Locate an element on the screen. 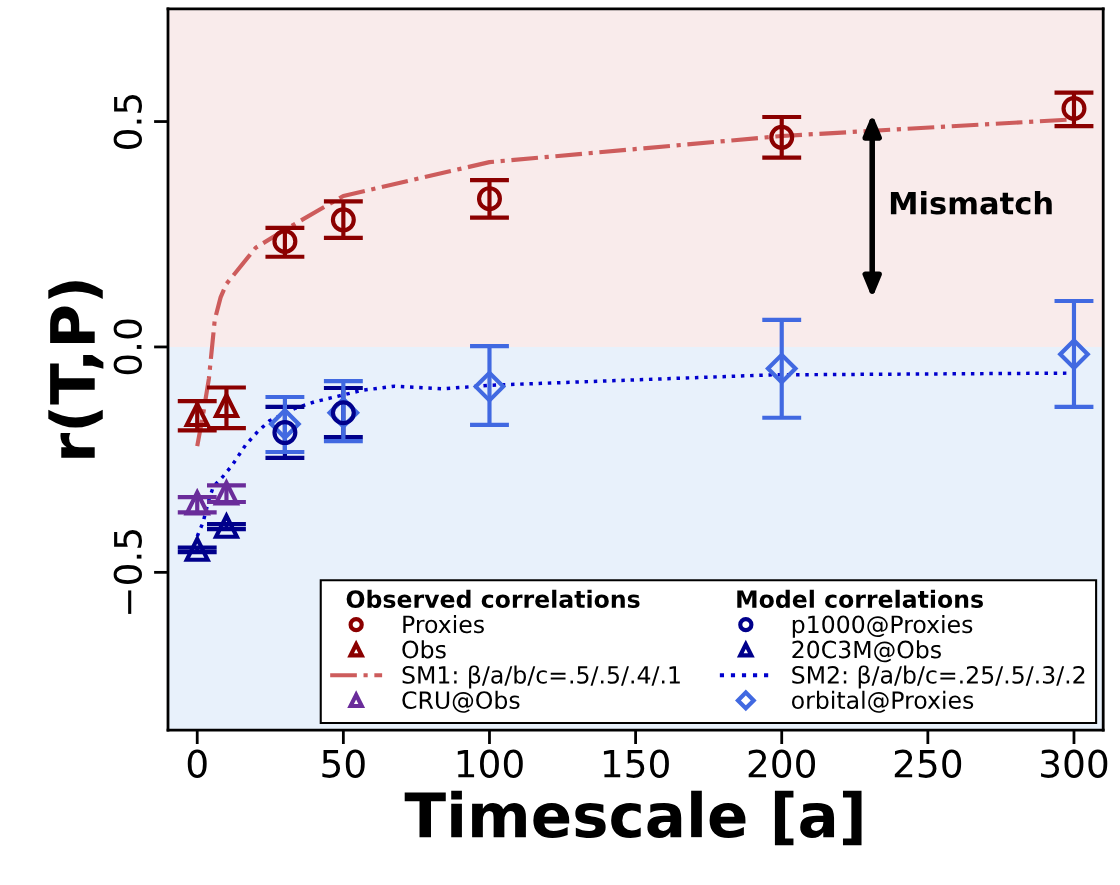 The image size is (1120, 885). x-tick-label: 300 is located at coordinates (1074, 763).